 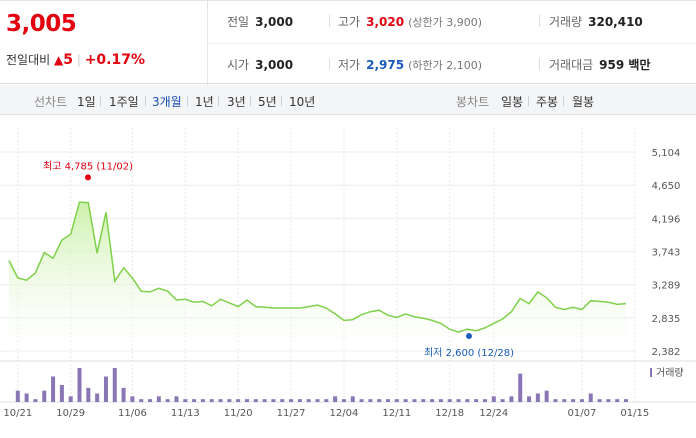 I want to click on low-marker, so click(x=469, y=336).